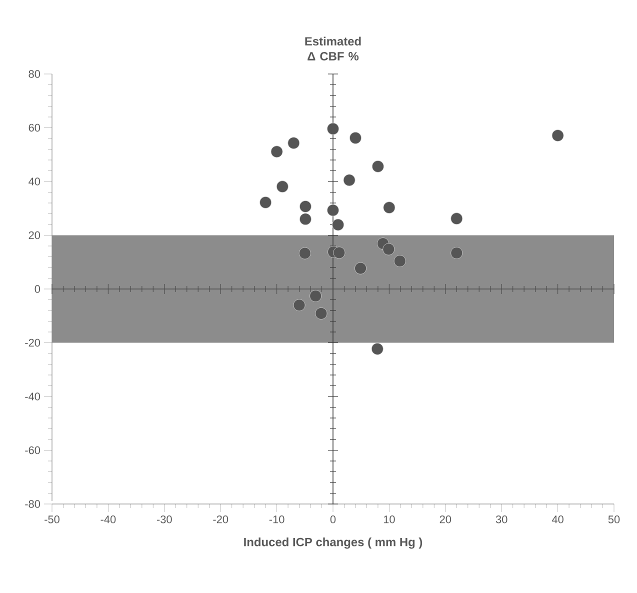 The width and height of the screenshot is (637, 593). What do you see at coordinates (276, 520) in the screenshot?
I see `x-tick-label: -10` at bounding box center [276, 520].